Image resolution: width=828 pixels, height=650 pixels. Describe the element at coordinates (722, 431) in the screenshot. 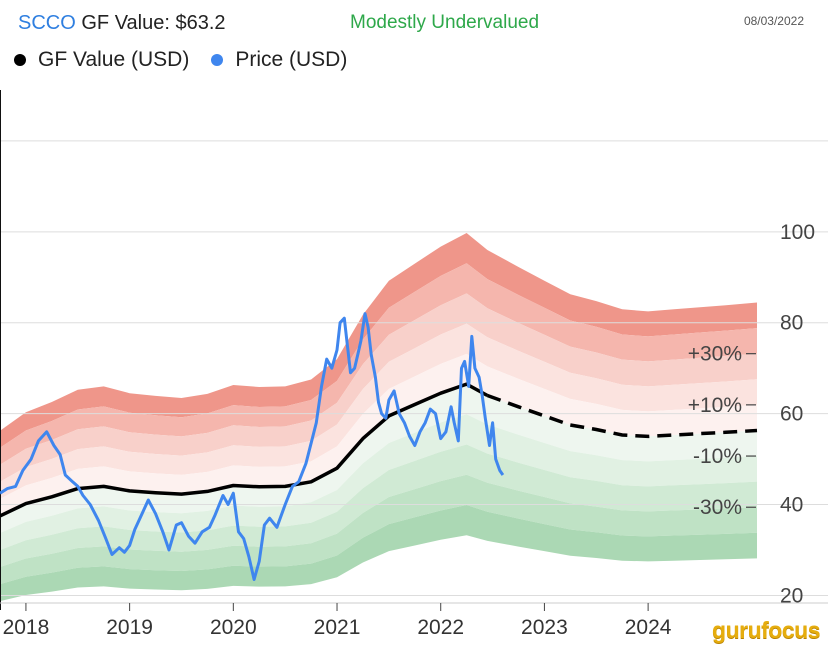

I see `band-labels: +30% +10% -10% -30%` at that location.